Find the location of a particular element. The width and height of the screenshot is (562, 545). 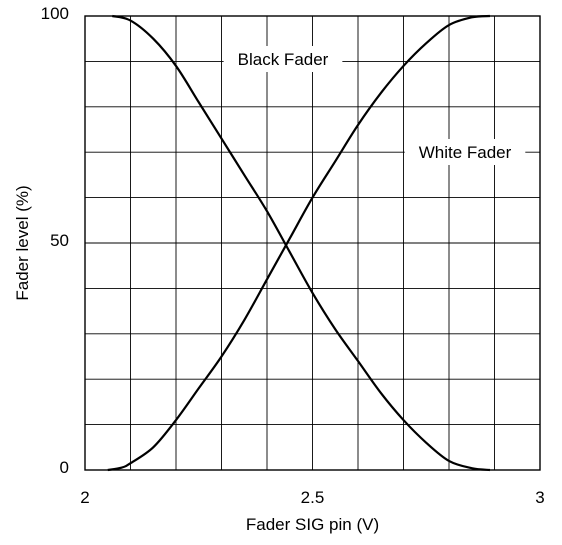

white-fader-label-group: White Fader is located at coordinates (465, 152).